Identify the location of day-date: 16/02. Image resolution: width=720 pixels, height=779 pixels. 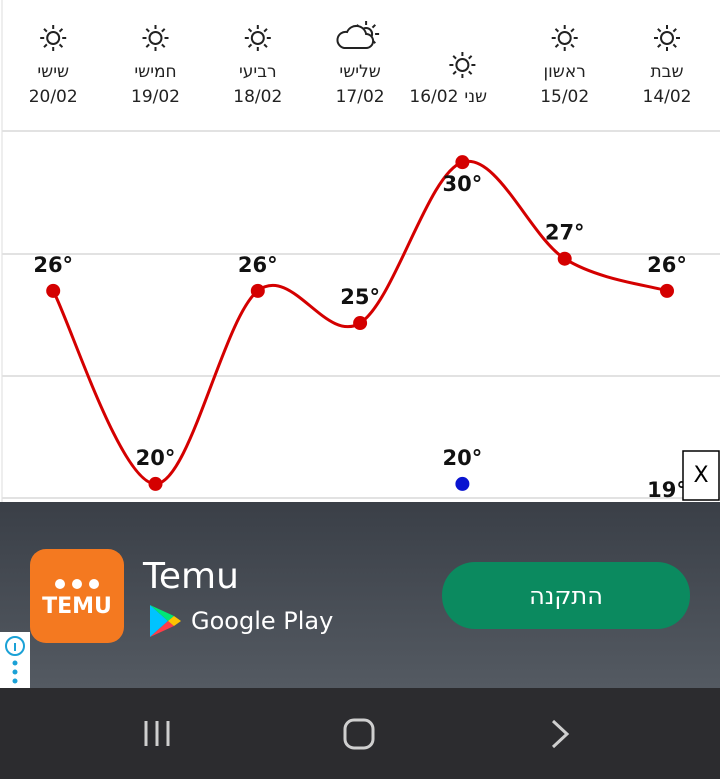
(433, 97).